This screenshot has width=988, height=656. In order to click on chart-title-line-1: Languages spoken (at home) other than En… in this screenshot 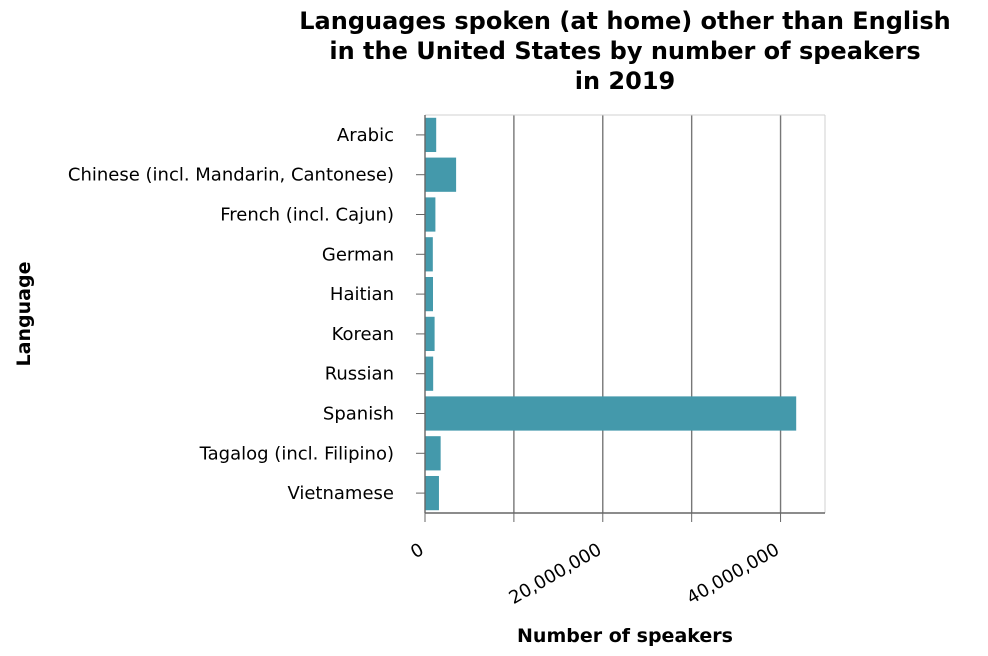, I will do `click(625, 21)`.